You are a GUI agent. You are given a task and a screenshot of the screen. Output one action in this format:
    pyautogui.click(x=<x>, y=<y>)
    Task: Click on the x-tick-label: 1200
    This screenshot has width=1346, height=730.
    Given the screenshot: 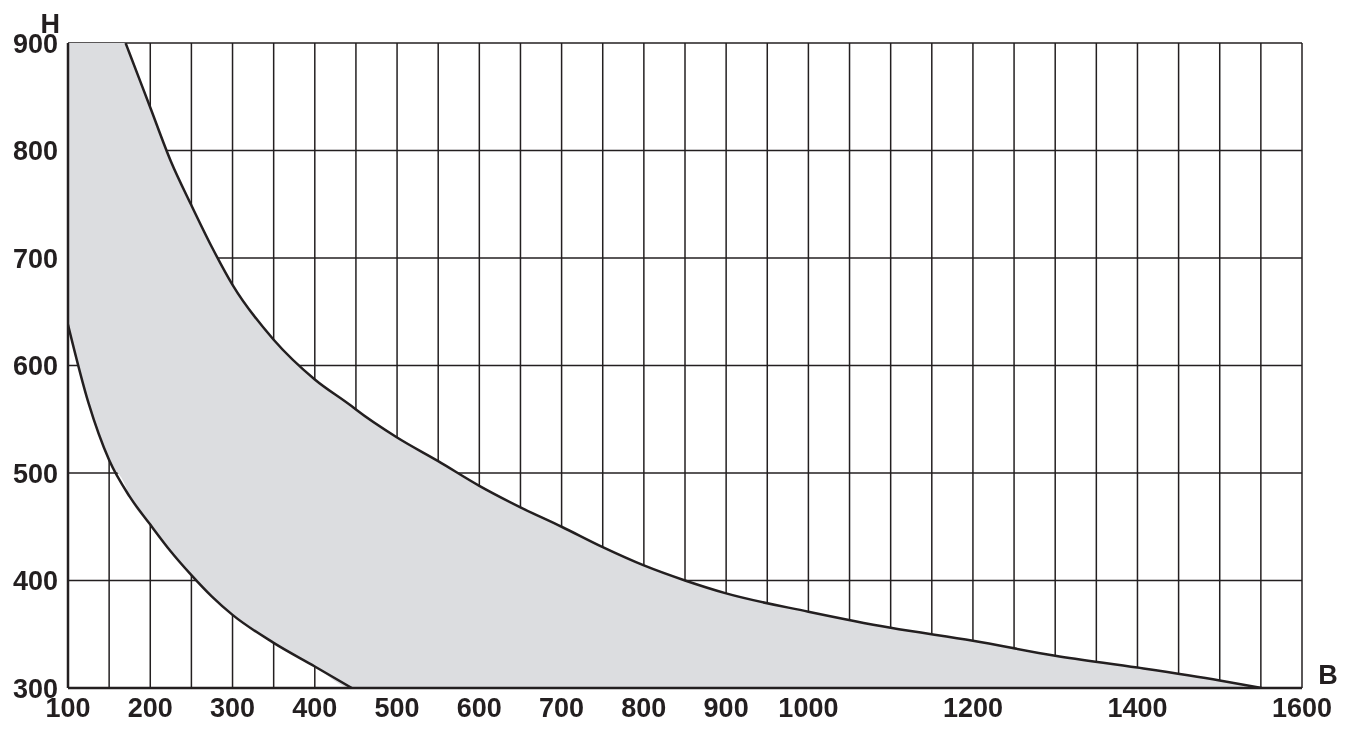 What is the action you would take?
    pyautogui.click(x=972, y=708)
    